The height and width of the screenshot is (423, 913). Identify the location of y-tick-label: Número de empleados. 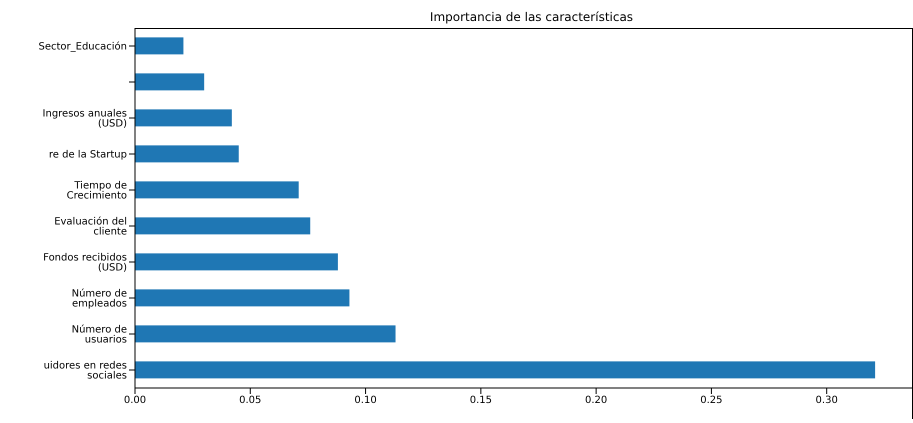
(99, 299).